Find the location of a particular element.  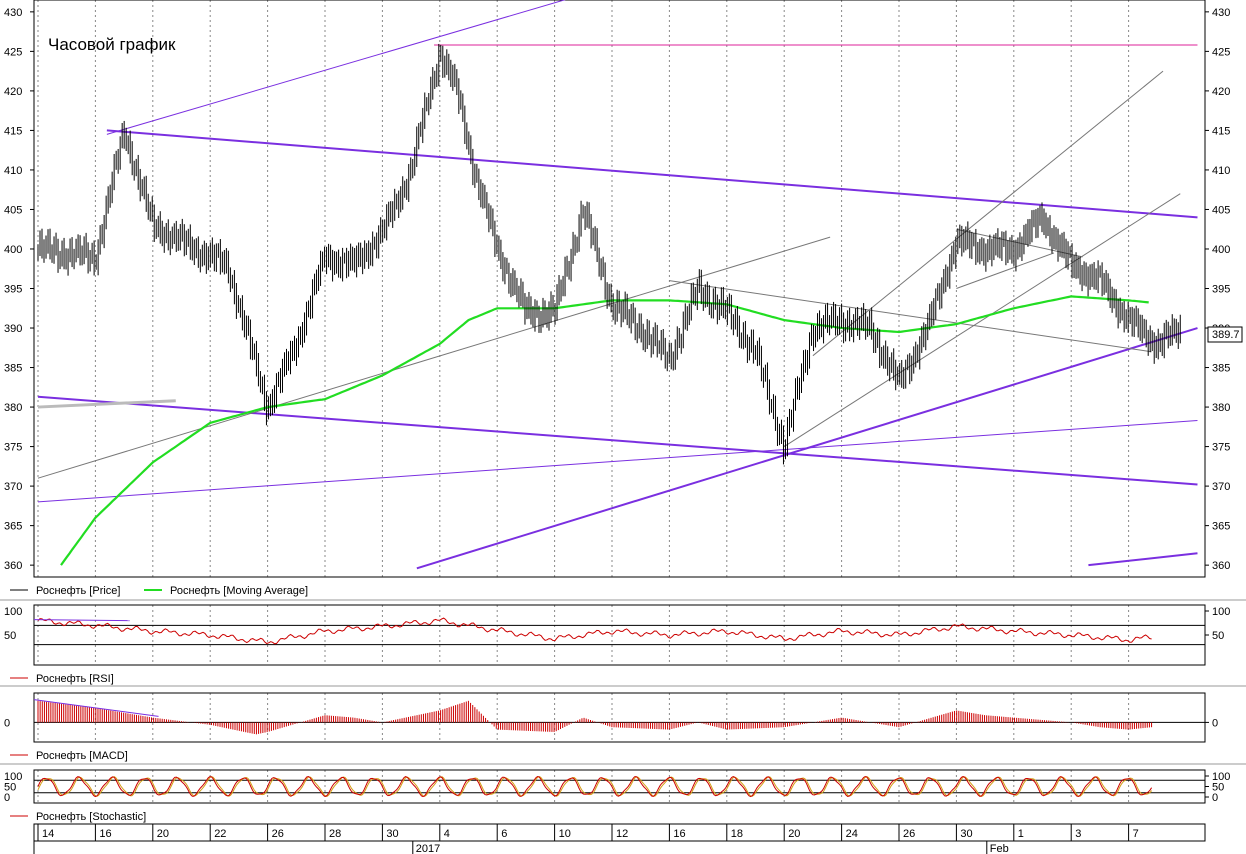

macd-legend: Роснефть [MACD] is located at coordinates (69, 756).